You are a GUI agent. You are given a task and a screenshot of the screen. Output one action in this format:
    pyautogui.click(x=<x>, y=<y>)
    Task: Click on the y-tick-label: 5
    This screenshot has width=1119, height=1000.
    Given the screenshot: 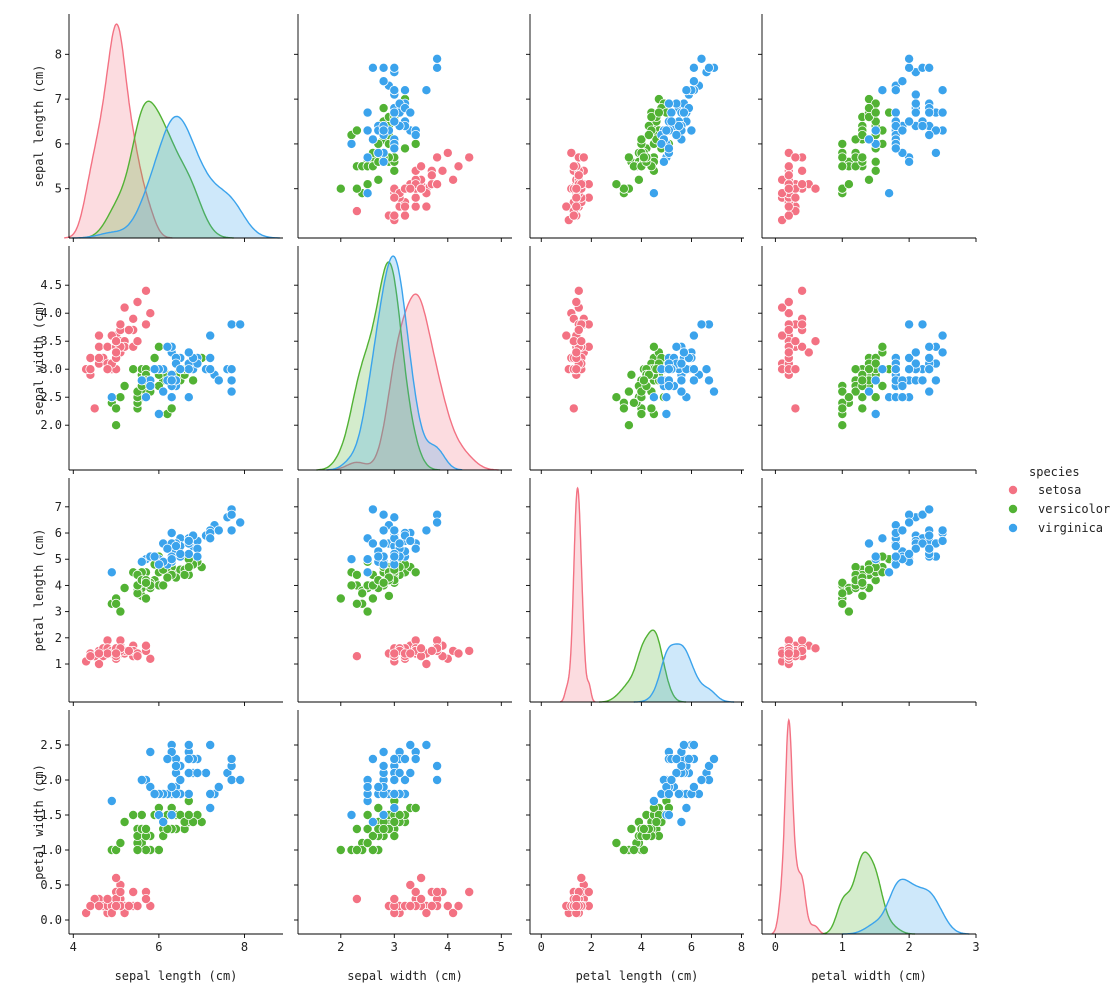 What is the action you would take?
    pyautogui.click(x=58, y=189)
    